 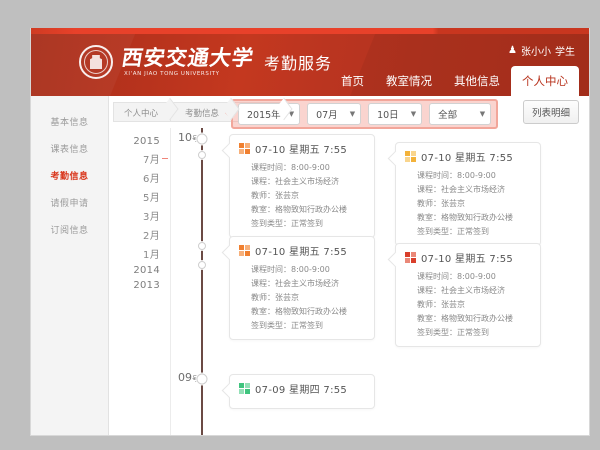 What do you see at coordinates (541, 50) in the screenshot?
I see `user-info: ♟ 张小小 学生` at bounding box center [541, 50].